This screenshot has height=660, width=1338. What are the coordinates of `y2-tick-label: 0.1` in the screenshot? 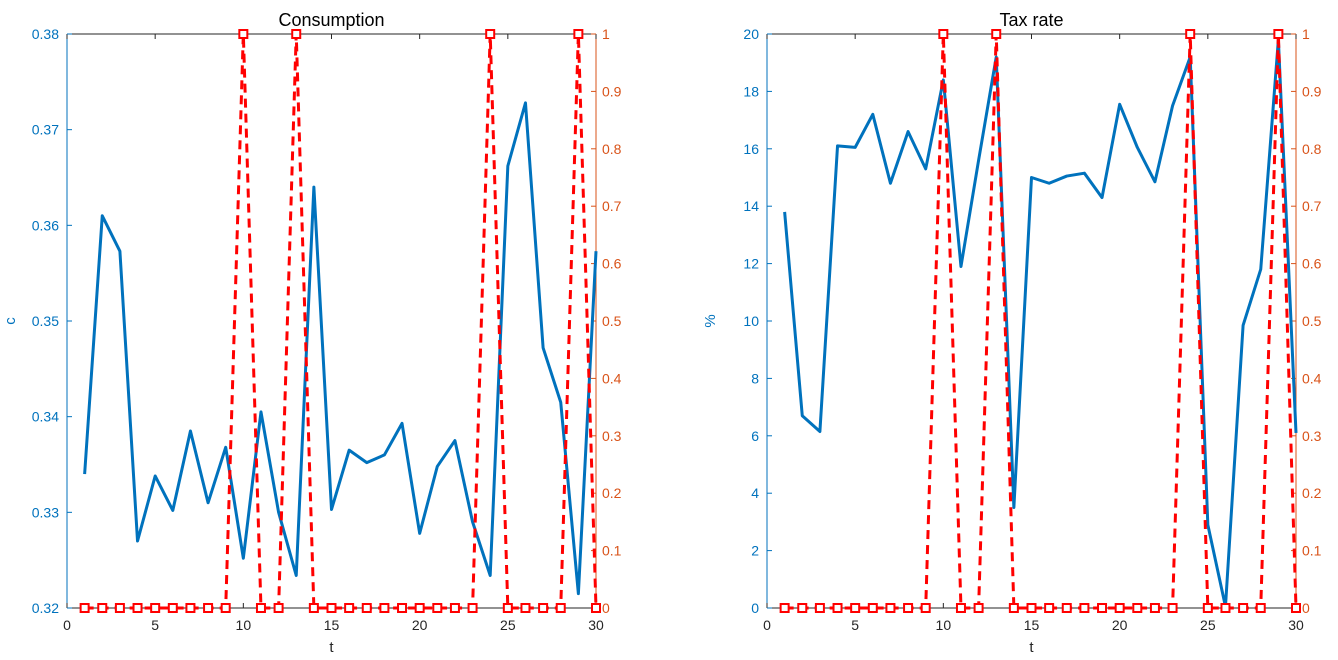 It's located at (612, 551).